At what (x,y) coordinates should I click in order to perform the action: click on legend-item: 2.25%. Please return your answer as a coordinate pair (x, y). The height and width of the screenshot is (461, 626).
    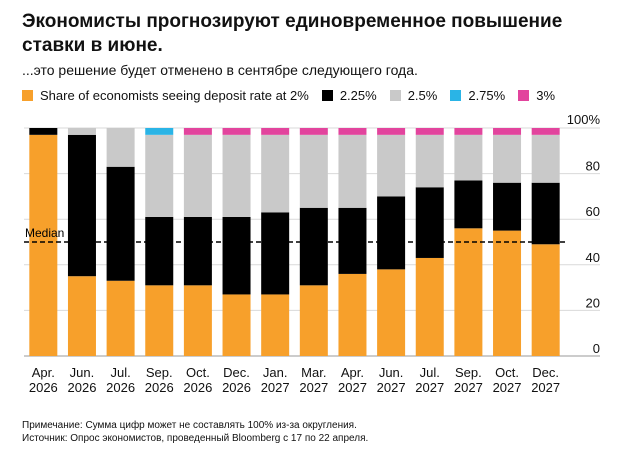
    Looking at the image, I should click on (349, 95).